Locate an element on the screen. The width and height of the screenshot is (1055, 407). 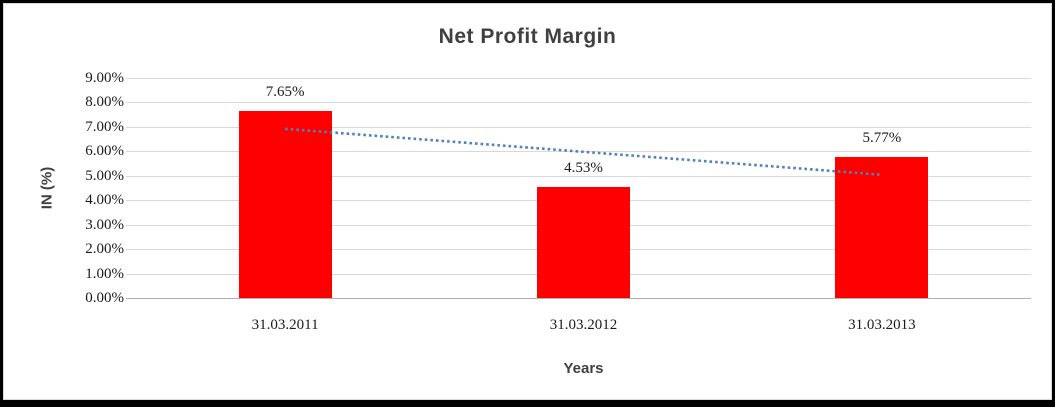
y-tick-label: 7.00% is located at coordinates (104, 126).